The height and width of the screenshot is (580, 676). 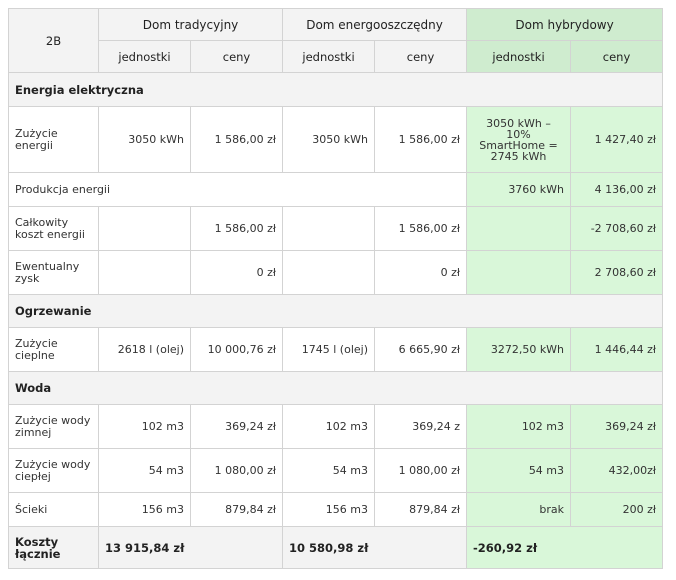 I want to click on table-row: Ewentualny zysk 0 zł 0 zł 2 708,60 zł, so click(x=336, y=272).